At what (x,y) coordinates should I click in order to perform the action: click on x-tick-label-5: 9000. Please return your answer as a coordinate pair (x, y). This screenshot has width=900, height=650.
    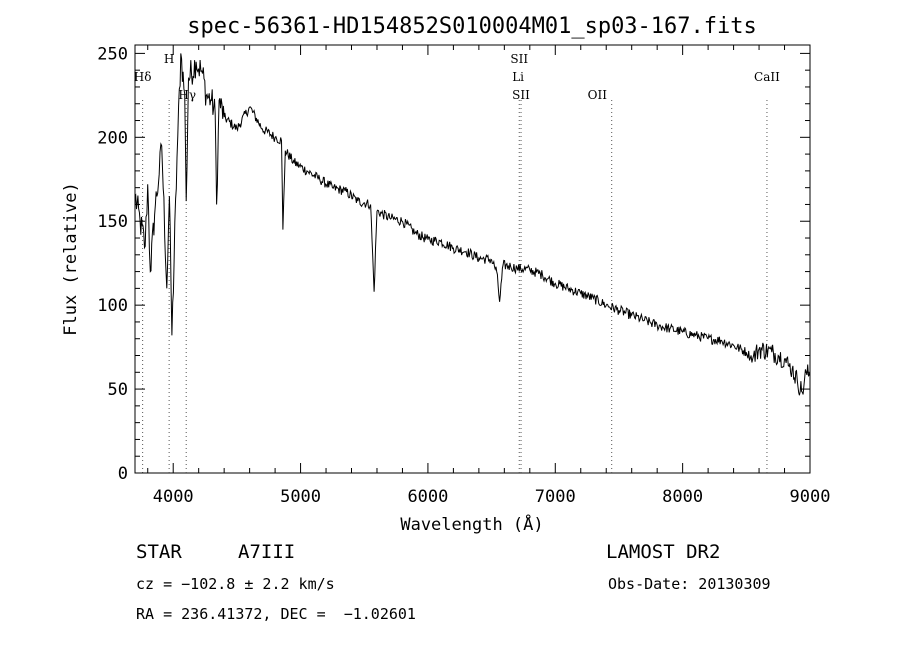
    Looking at the image, I should click on (810, 497).